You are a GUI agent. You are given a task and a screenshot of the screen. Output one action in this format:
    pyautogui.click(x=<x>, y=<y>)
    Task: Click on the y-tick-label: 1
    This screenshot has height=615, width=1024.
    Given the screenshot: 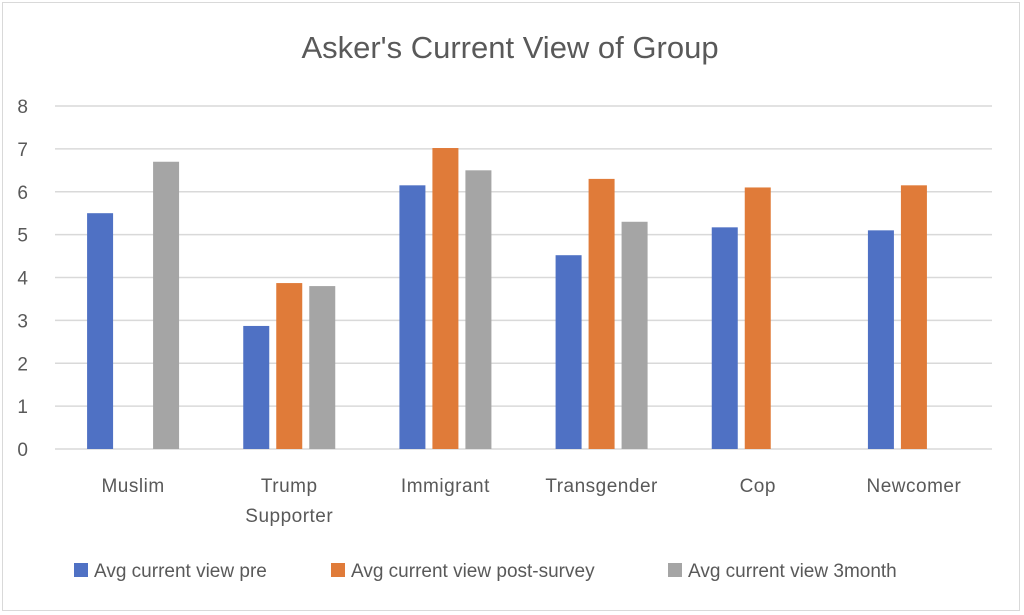 What is the action you would take?
    pyautogui.click(x=22, y=407)
    